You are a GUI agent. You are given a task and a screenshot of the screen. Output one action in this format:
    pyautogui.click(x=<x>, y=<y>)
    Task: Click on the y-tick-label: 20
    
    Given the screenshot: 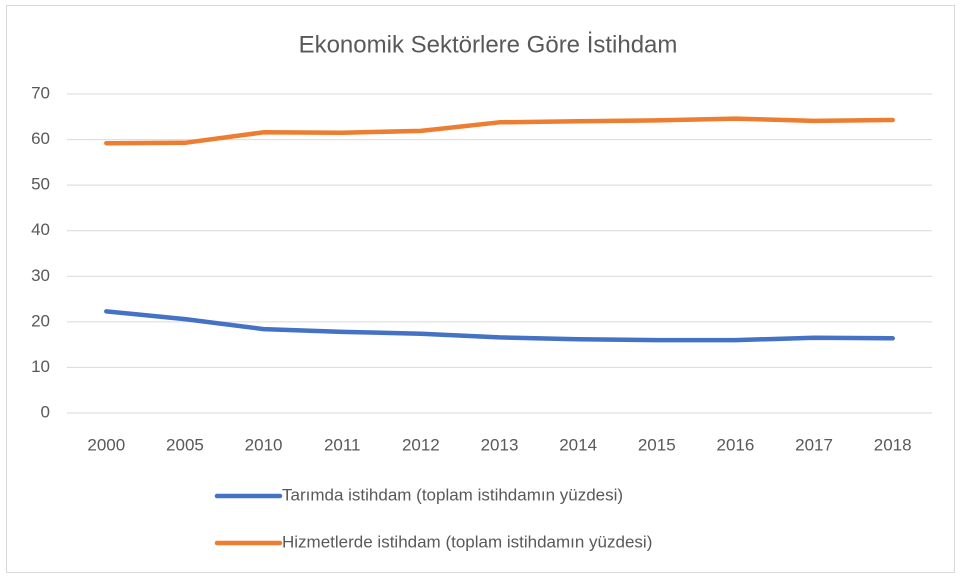 What is the action you would take?
    pyautogui.click(x=40, y=320)
    